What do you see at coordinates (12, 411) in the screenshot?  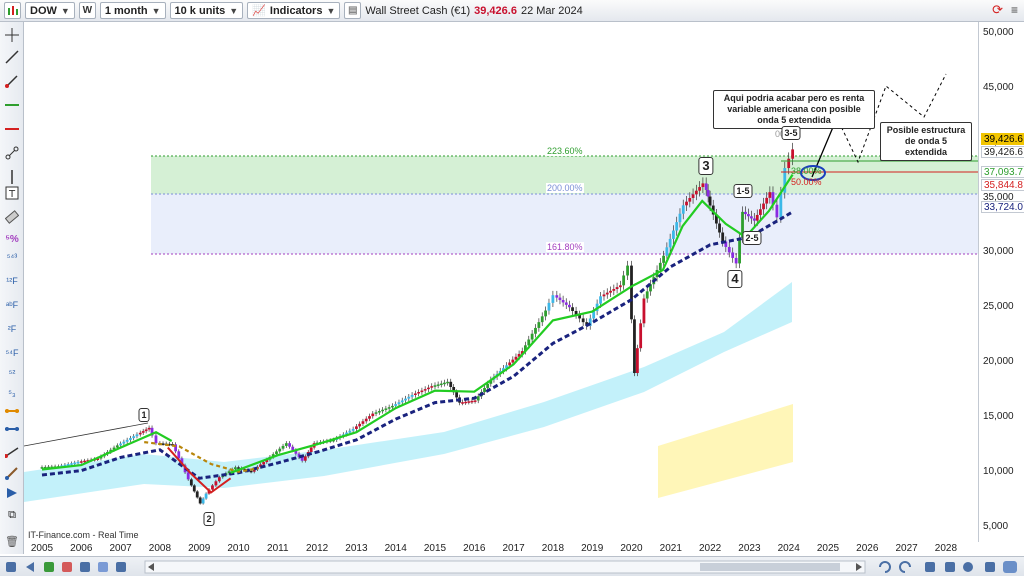 I see `orange-line-icon` at bounding box center [12, 411].